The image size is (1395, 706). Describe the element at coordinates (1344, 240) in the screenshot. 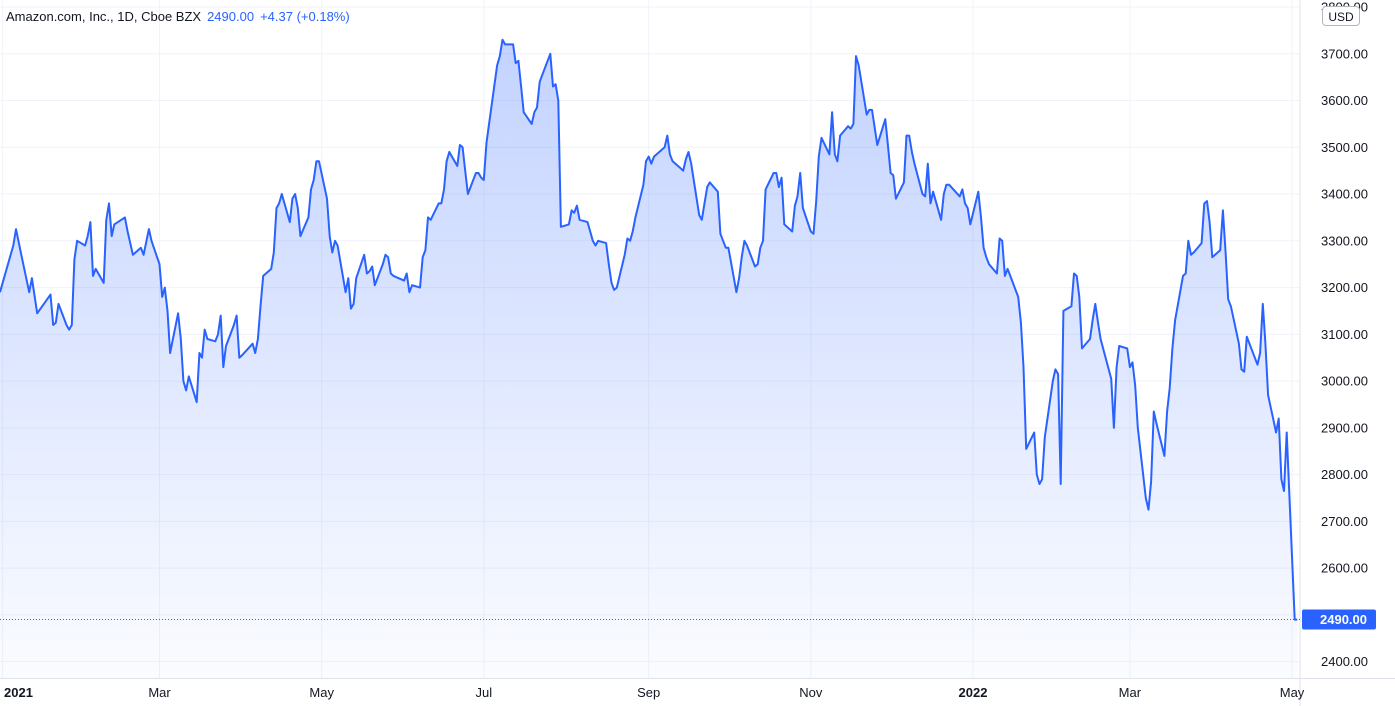

I see `y-tick-label: 3300.00` at that location.